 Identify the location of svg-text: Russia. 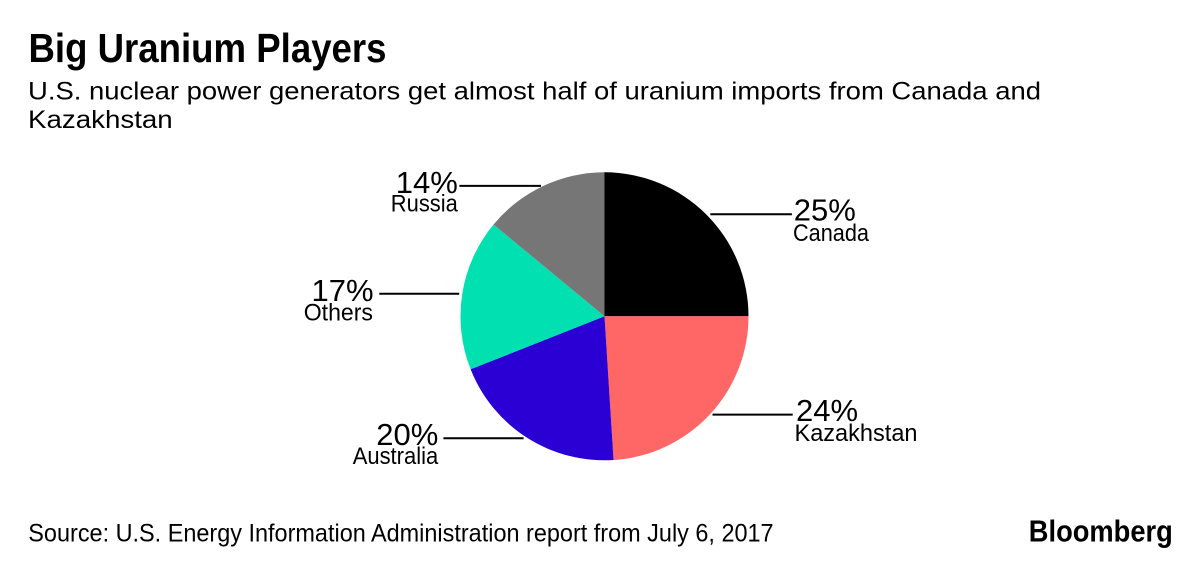
(425, 204).